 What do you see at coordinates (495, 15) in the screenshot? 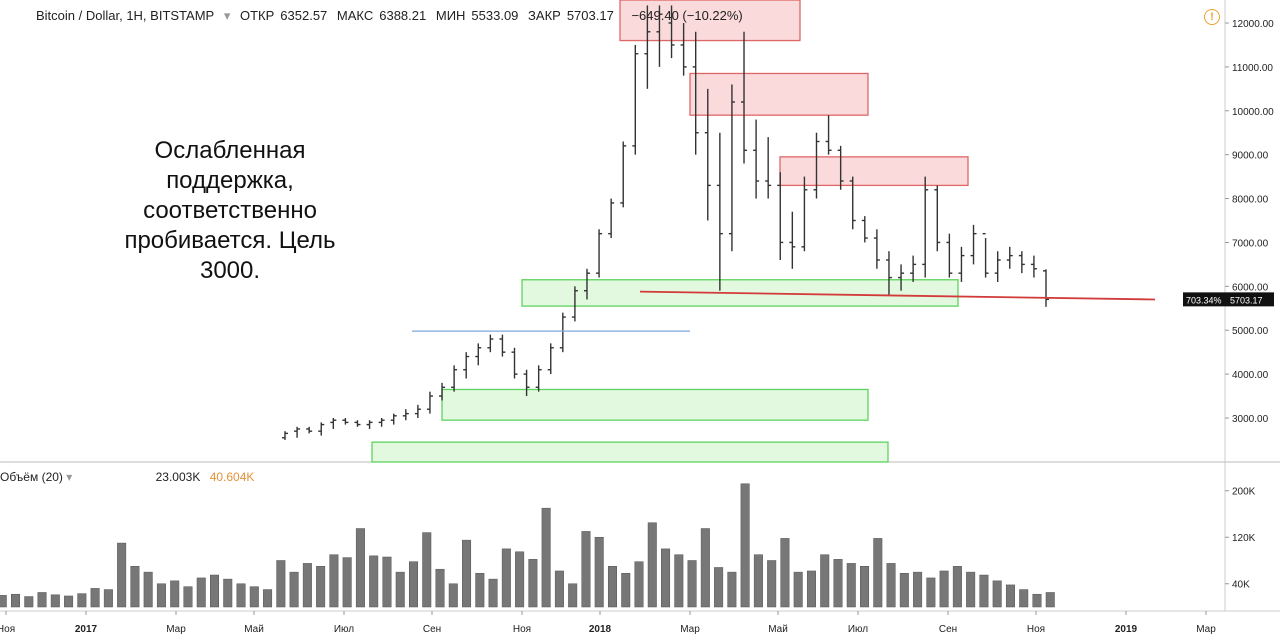
I see `low-value: 5533.09` at bounding box center [495, 15].